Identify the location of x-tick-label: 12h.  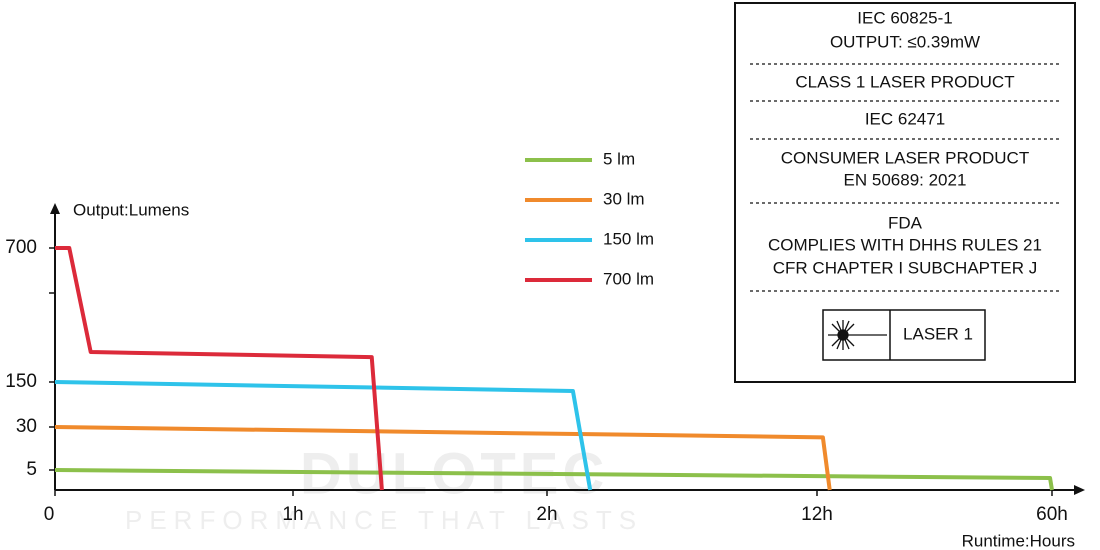
(817, 514).